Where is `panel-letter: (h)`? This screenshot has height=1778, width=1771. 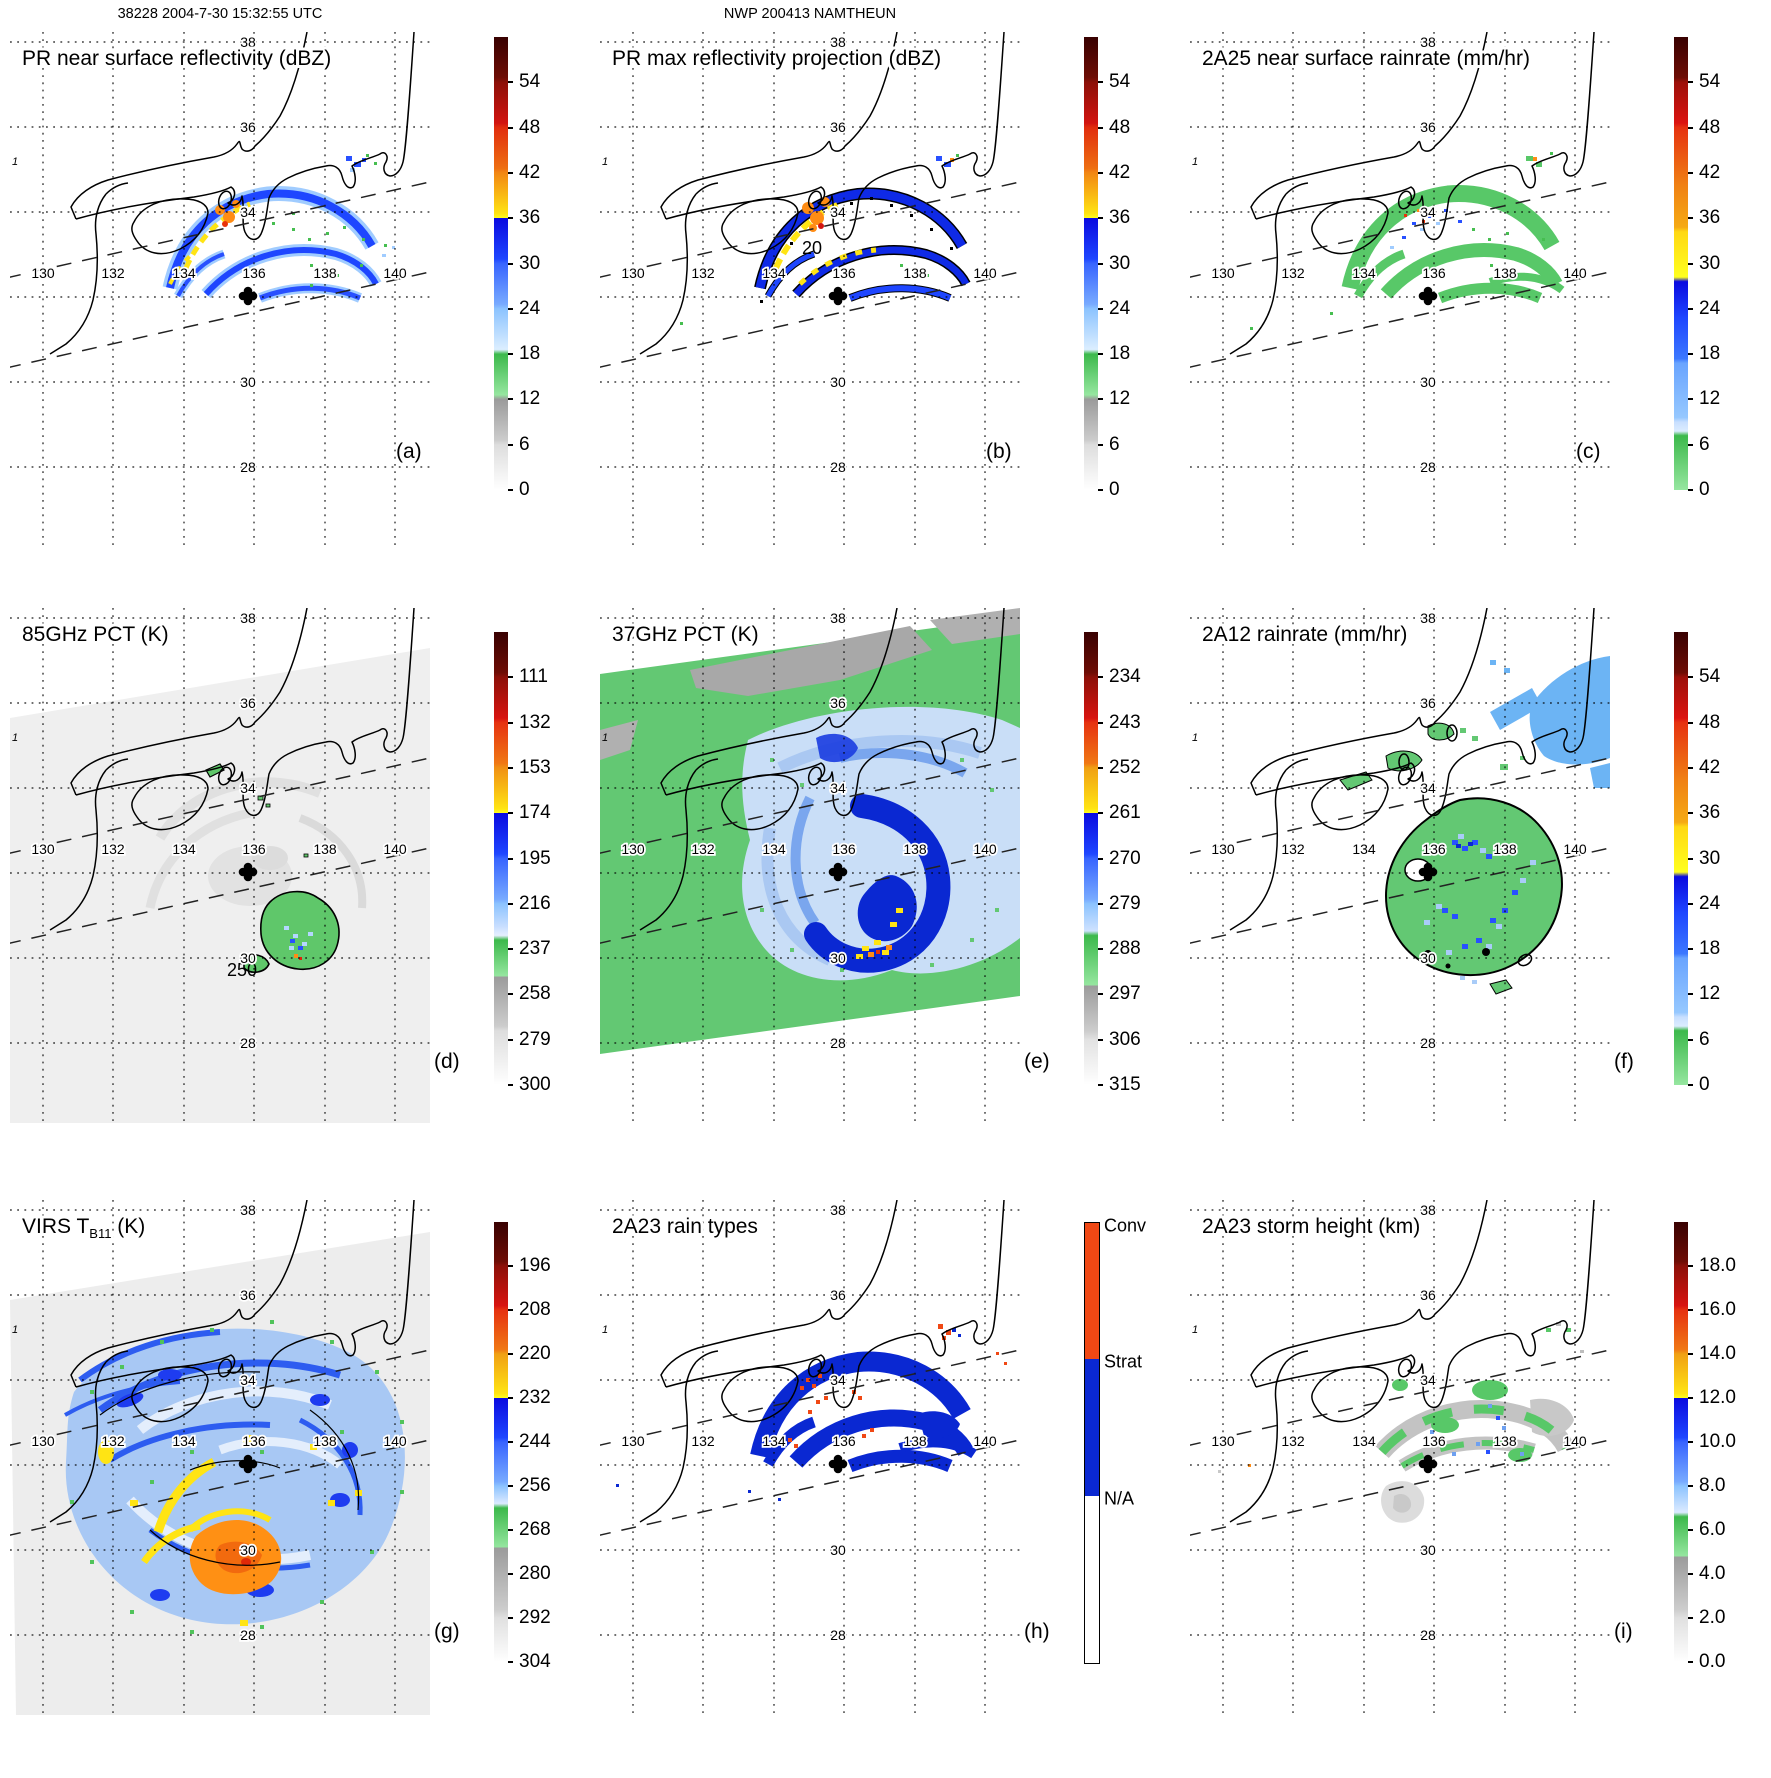 panel-letter: (h) is located at coordinates (1037, 1631).